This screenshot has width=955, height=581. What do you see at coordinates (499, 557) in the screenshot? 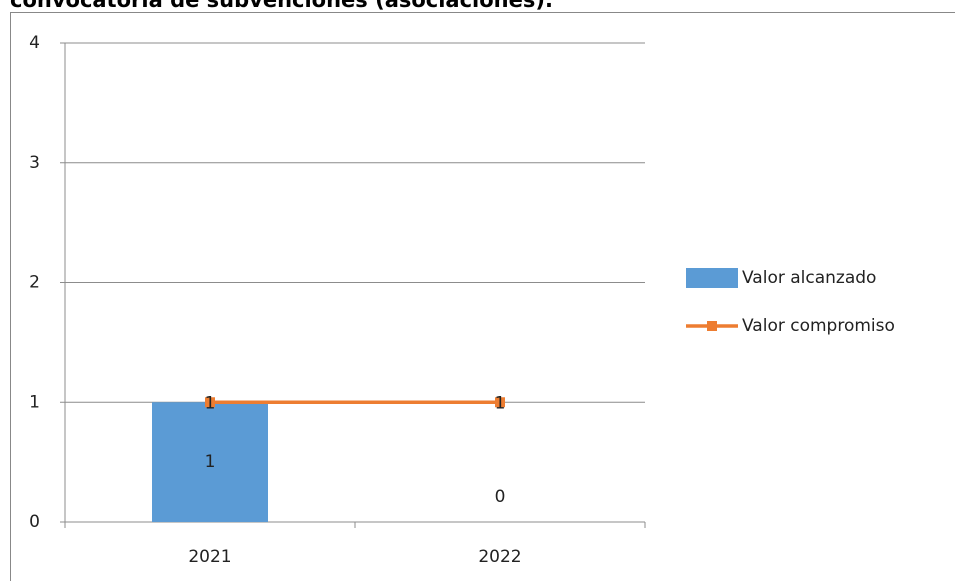
I see `x-tick-label: 2022` at bounding box center [499, 557].